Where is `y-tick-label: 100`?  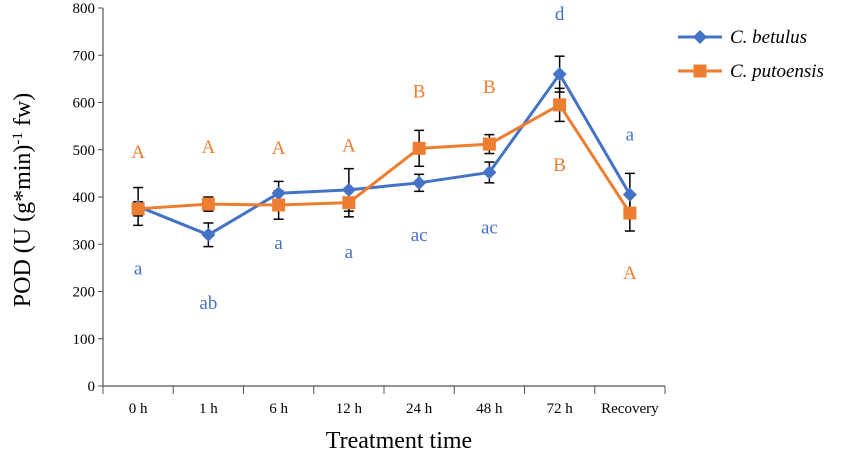
y-tick-label: 100 is located at coordinates (84, 340).